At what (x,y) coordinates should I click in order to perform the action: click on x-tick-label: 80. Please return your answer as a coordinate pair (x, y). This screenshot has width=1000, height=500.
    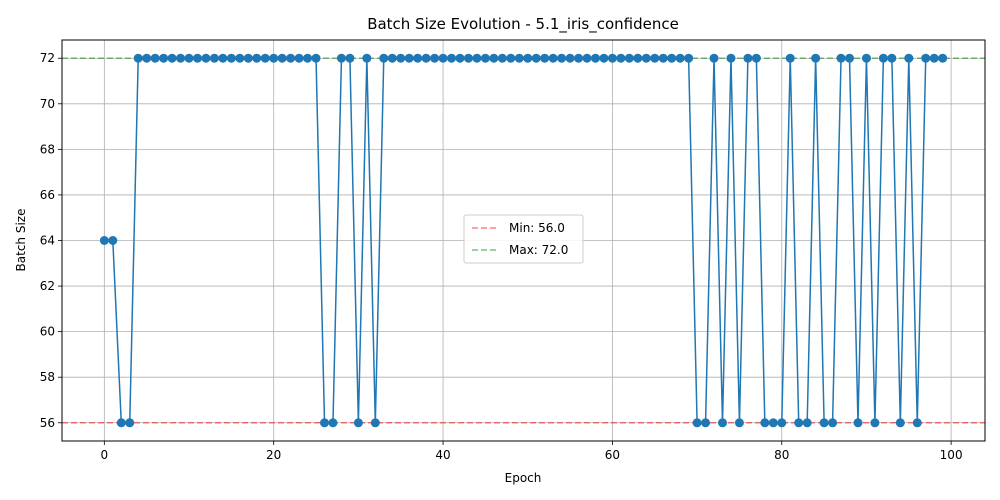
    Looking at the image, I should click on (781, 455).